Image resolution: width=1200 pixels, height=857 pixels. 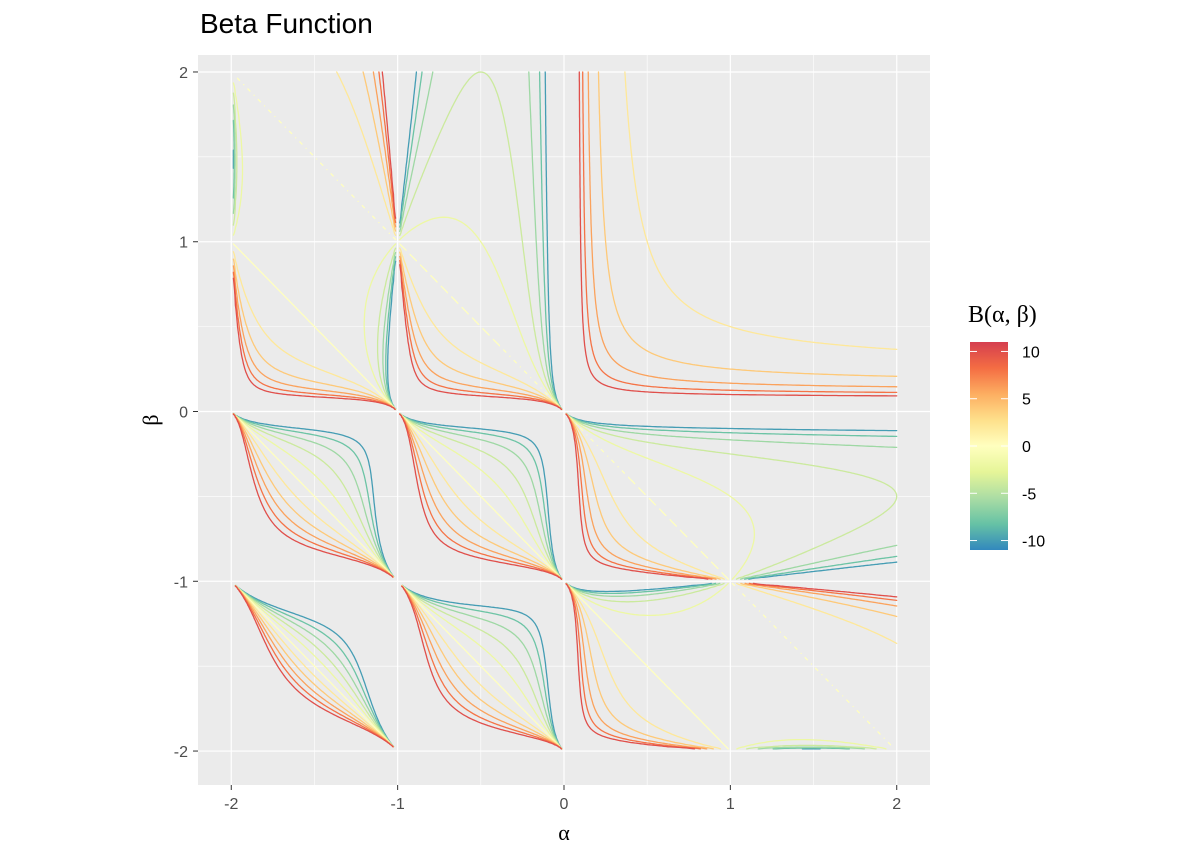 What do you see at coordinates (564, 832) in the screenshot?
I see `x-axis-label: α` at bounding box center [564, 832].